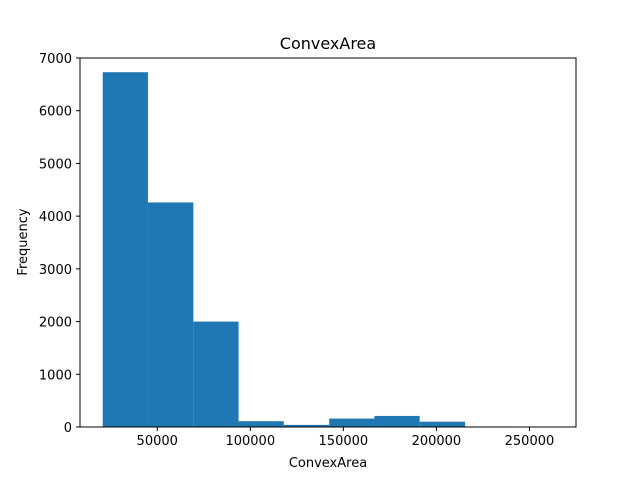 This screenshot has width=640, height=480. Describe the element at coordinates (23, 241) in the screenshot. I see `y-axis-title: Frequency` at that location.